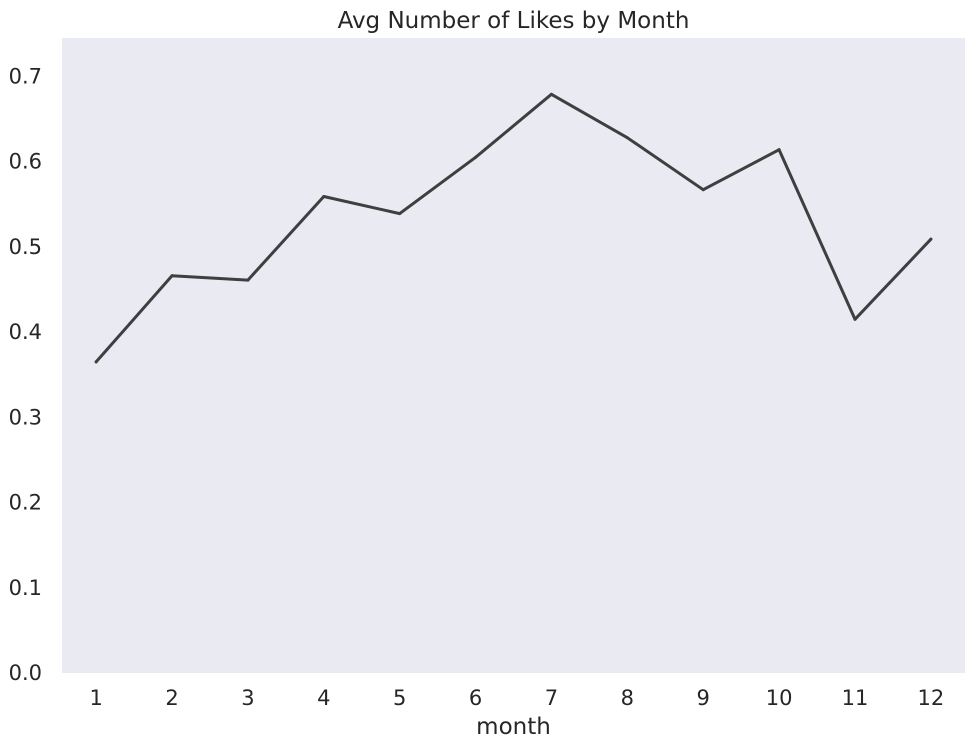 The width and height of the screenshot is (975, 749). What do you see at coordinates (25, 162) in the screenshot?
I see `y-tick-label: 0.6` at bounding box center [25, 162].